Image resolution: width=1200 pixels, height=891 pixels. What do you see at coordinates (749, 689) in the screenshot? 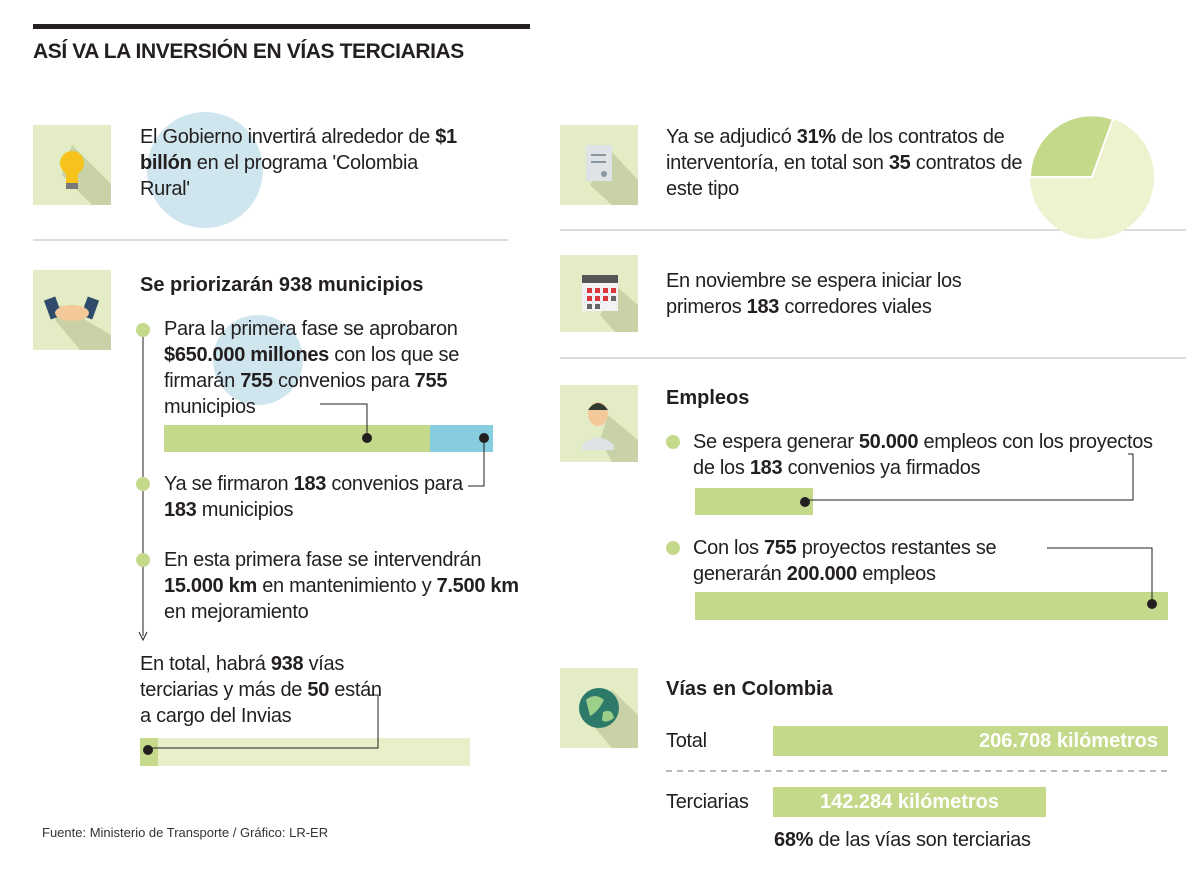
I see `section-title: Vías en Colombia` at bounding box center [749, 689].